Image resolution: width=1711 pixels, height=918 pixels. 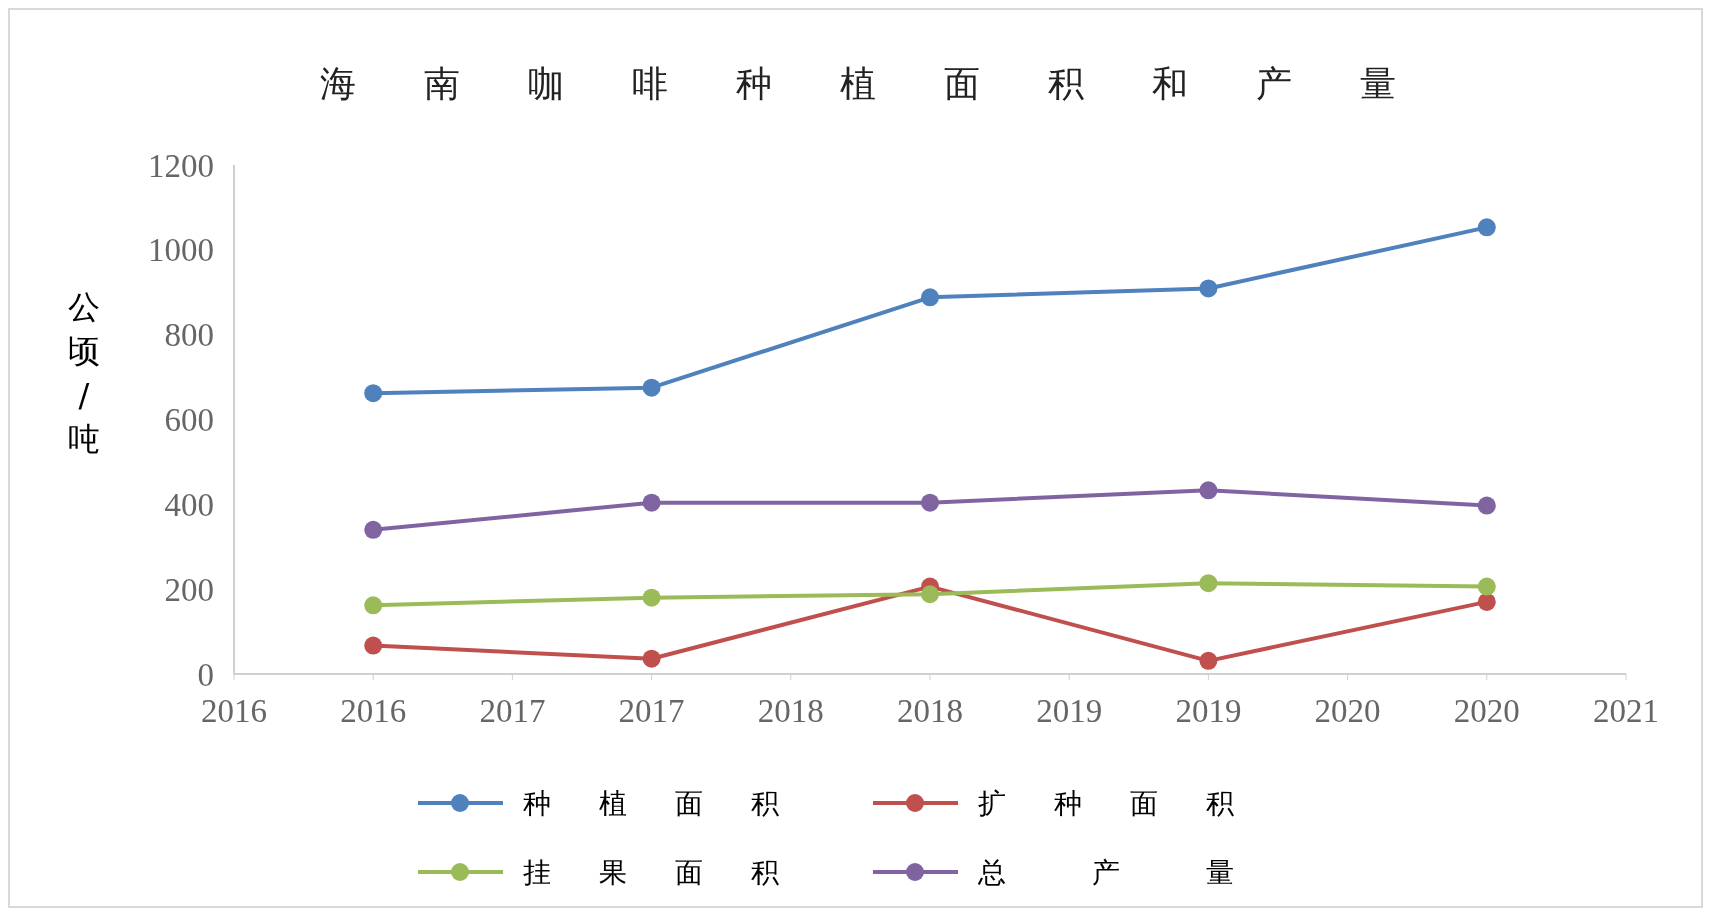 I want to click on legend-label: 总产量, so click(x=1148, y=872).